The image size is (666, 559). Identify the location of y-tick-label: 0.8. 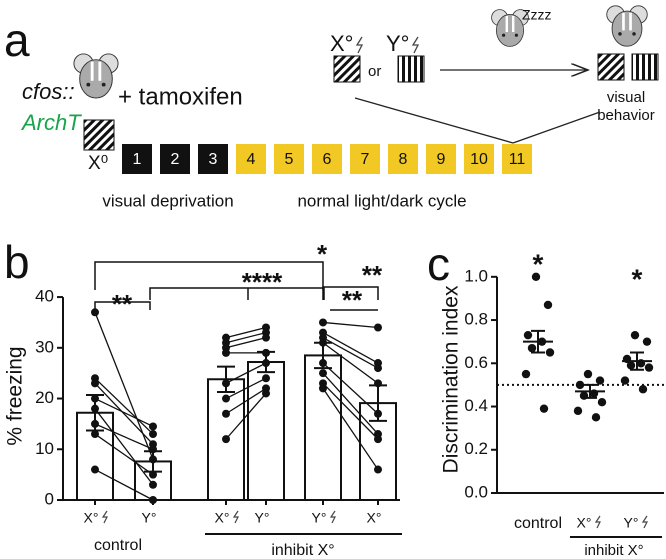
(476, 319).